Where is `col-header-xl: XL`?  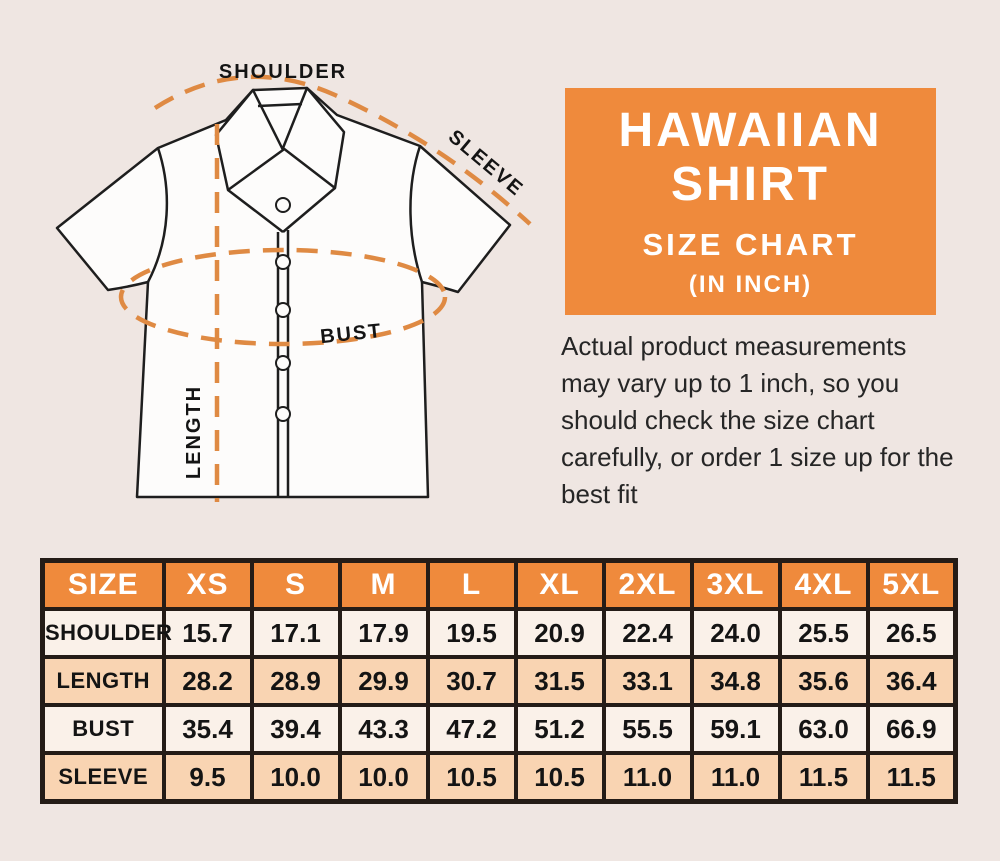
col-header-xl: XL is located at coordinates (559, 584).